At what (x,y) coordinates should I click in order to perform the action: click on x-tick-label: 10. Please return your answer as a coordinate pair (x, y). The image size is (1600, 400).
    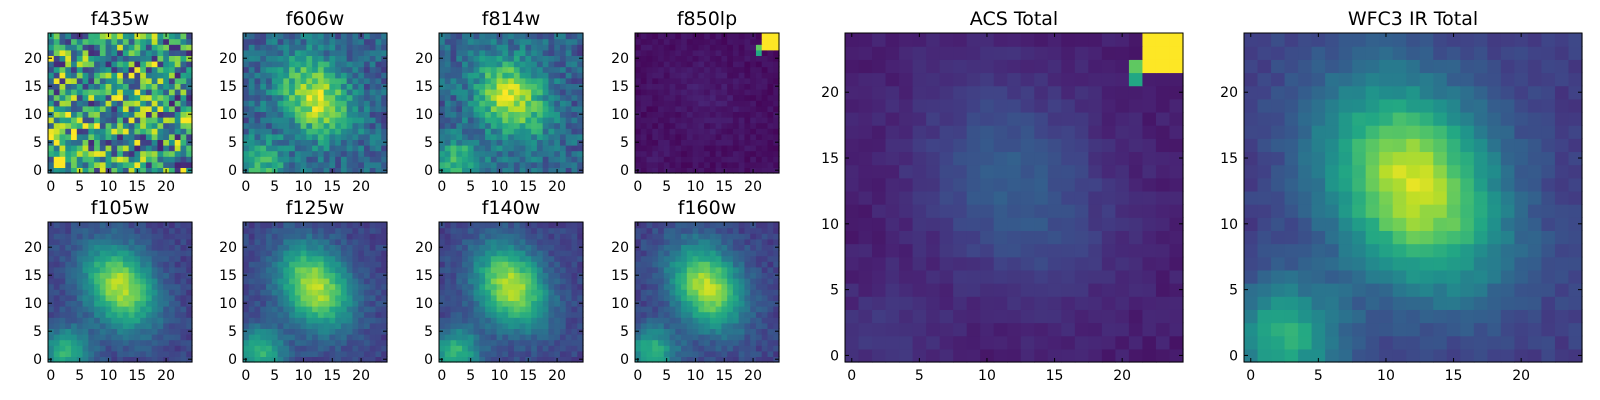
    Looking at the image, I should click on (109, 376).